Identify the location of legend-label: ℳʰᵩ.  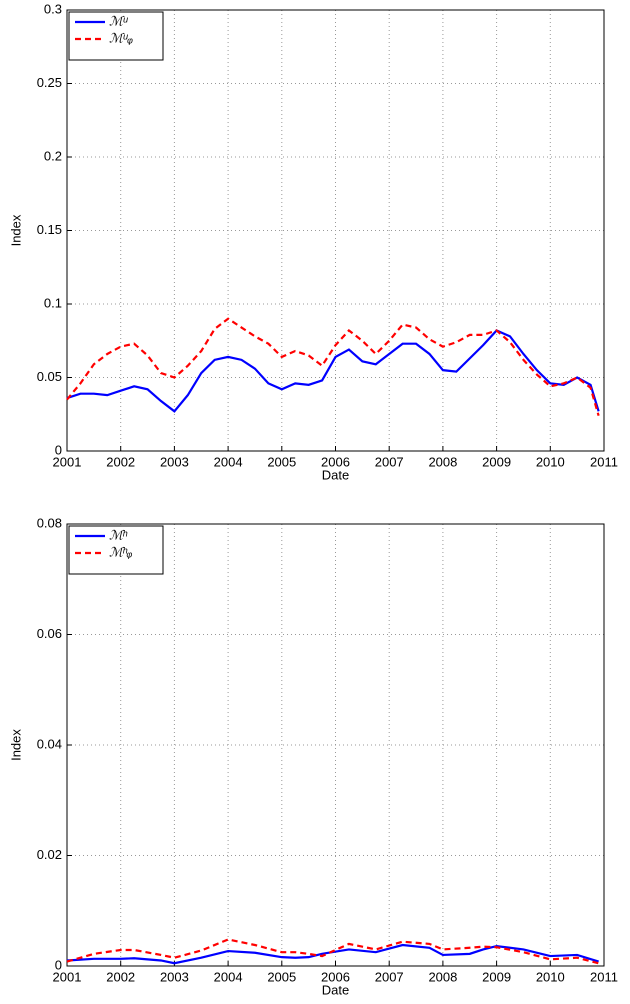
(121, 551).